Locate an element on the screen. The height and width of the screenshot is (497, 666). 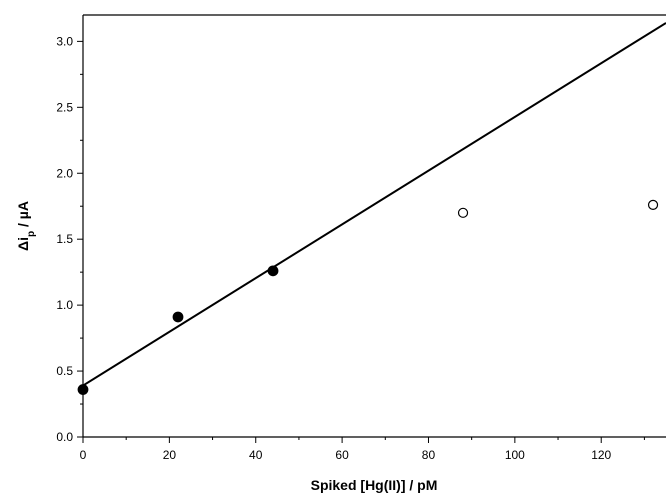
y-tick-label: 2.0 is located at coordinates (64, 173).